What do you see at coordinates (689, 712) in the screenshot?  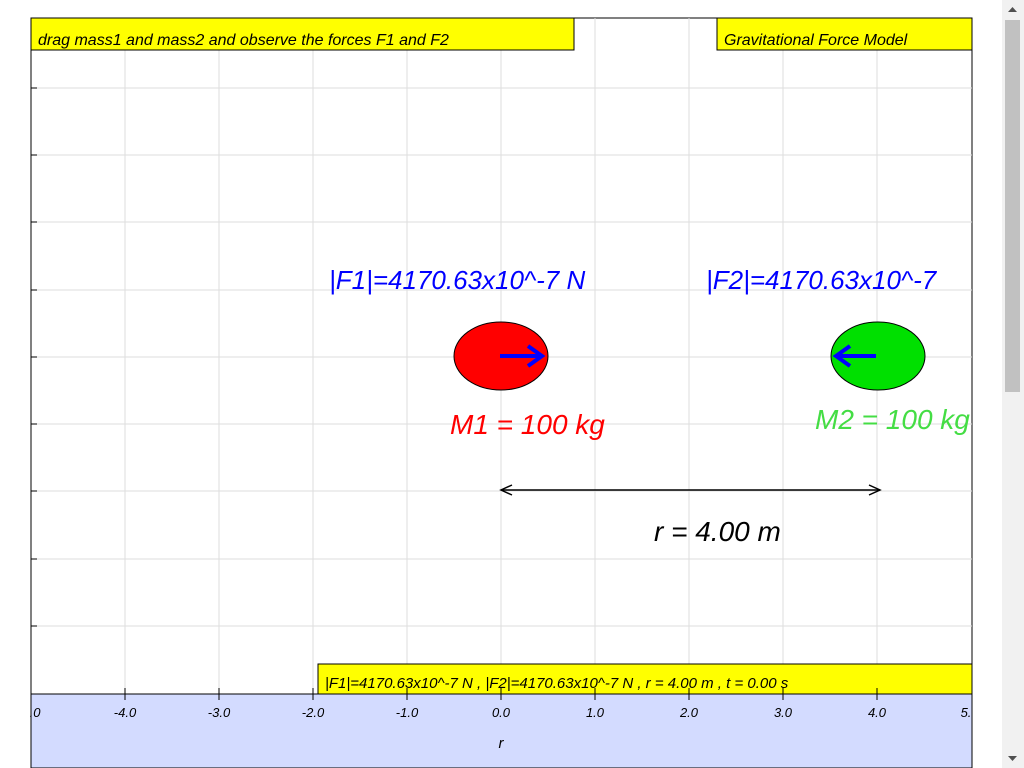 I see `x-tick-label: 2.0` at bounding box center [689, 712].